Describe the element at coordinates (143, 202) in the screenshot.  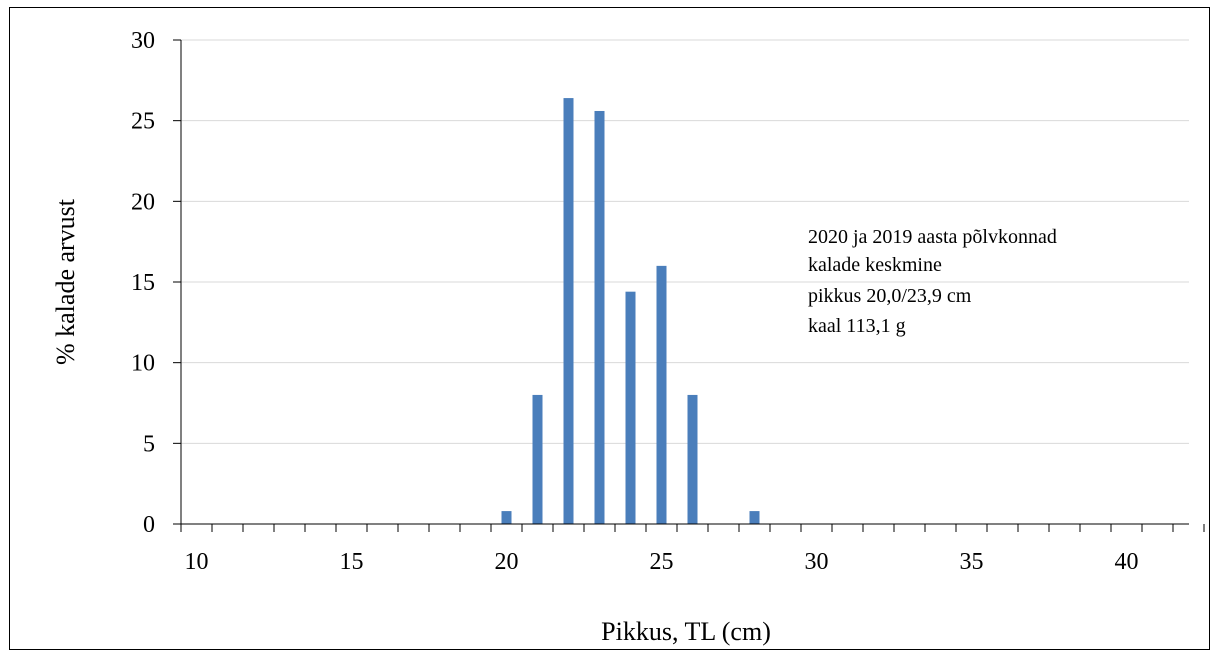
I see `y-tick-label: 20` at that location.